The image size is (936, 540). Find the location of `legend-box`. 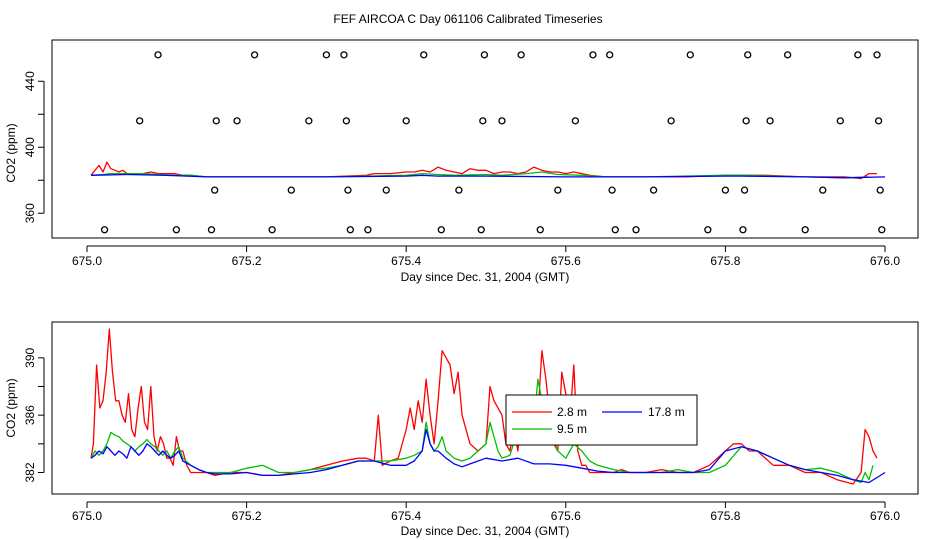

legend-box is located at coordinates (601, 420).